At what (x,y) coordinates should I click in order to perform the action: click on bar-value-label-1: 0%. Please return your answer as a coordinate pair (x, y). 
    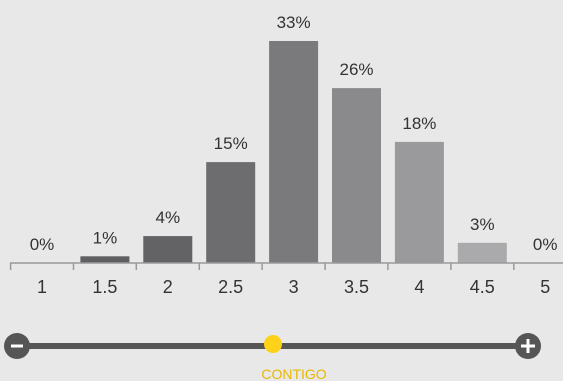
    Looking at the image, I should click on (42, 244).